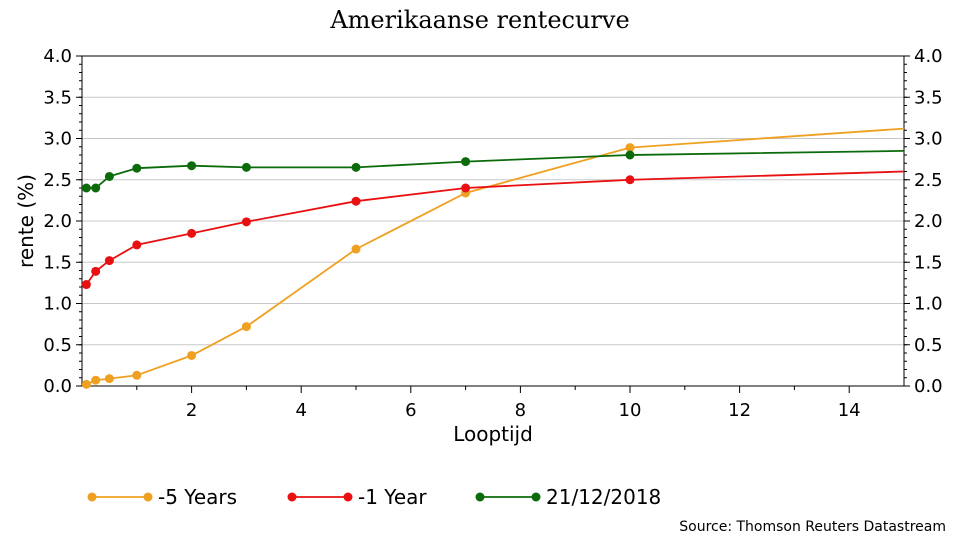 This screenshot has width=960, height=540. Describe the element at coordinates (57, 345) in the screenshot. I see `y-tick-label-left: 0.5` at that location.